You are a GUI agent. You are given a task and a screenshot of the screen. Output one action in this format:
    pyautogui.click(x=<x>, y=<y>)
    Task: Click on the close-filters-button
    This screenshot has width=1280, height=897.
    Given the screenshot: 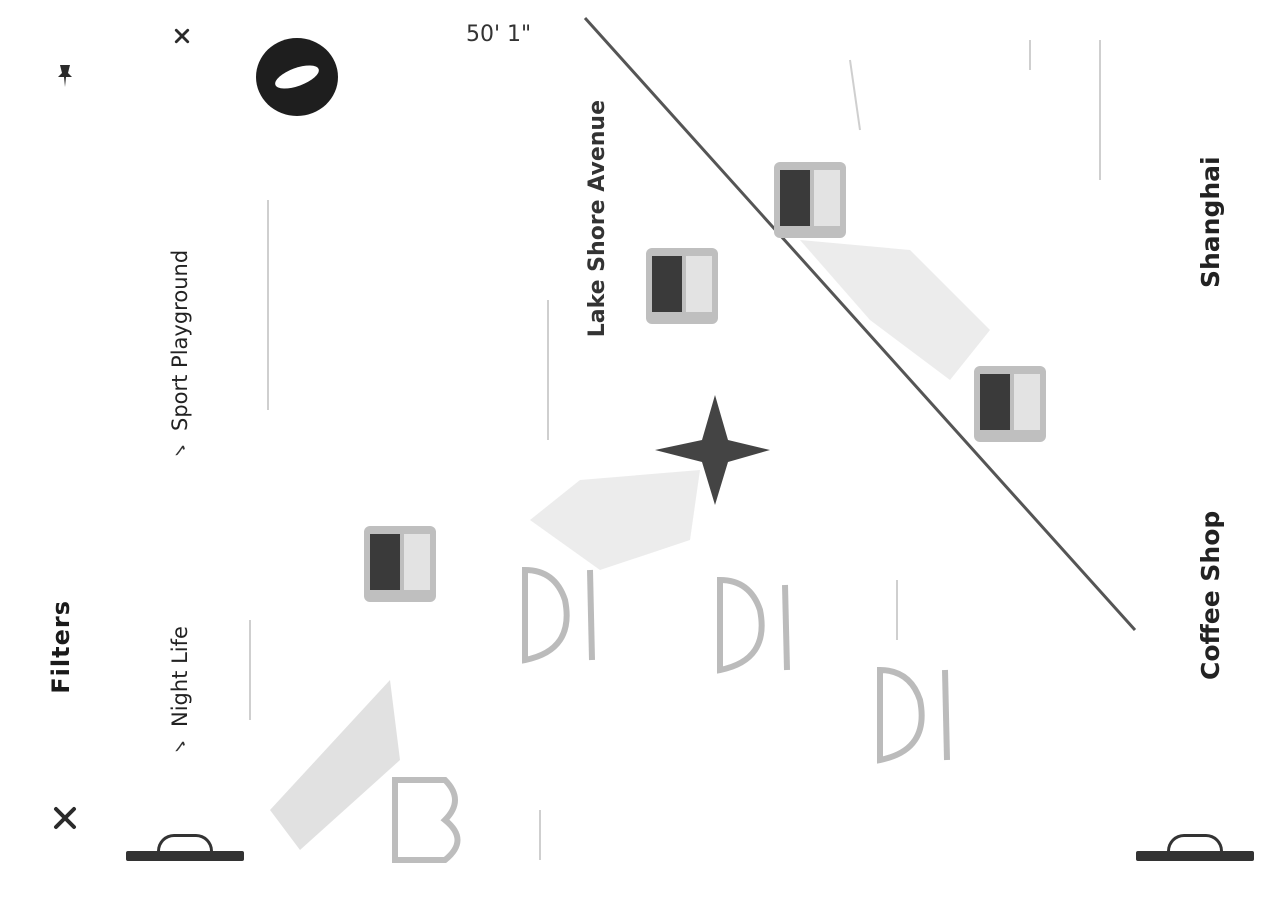 What is the action you would take?
    pyautogui.click(x=182, y=38)
    